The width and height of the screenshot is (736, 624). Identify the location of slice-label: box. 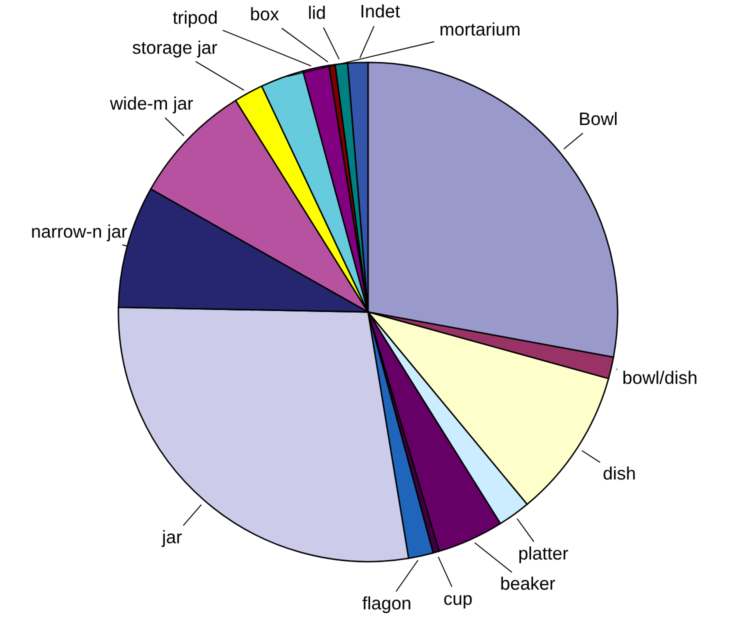
(265, 13).